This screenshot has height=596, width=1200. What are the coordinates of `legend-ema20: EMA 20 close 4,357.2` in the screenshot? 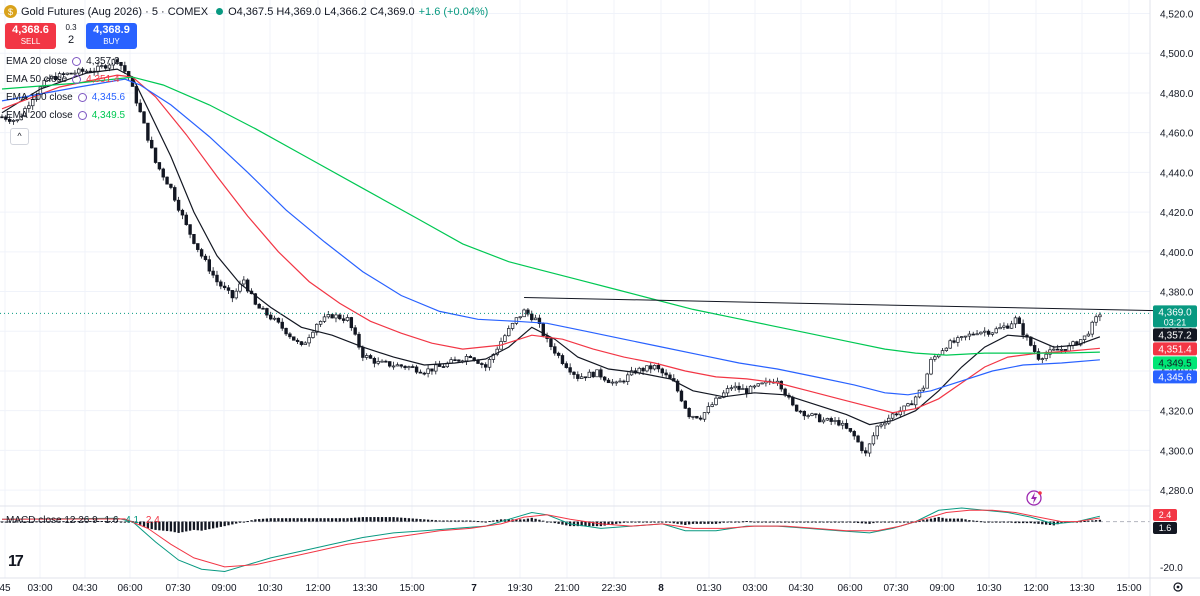 It's located at (63, 61).